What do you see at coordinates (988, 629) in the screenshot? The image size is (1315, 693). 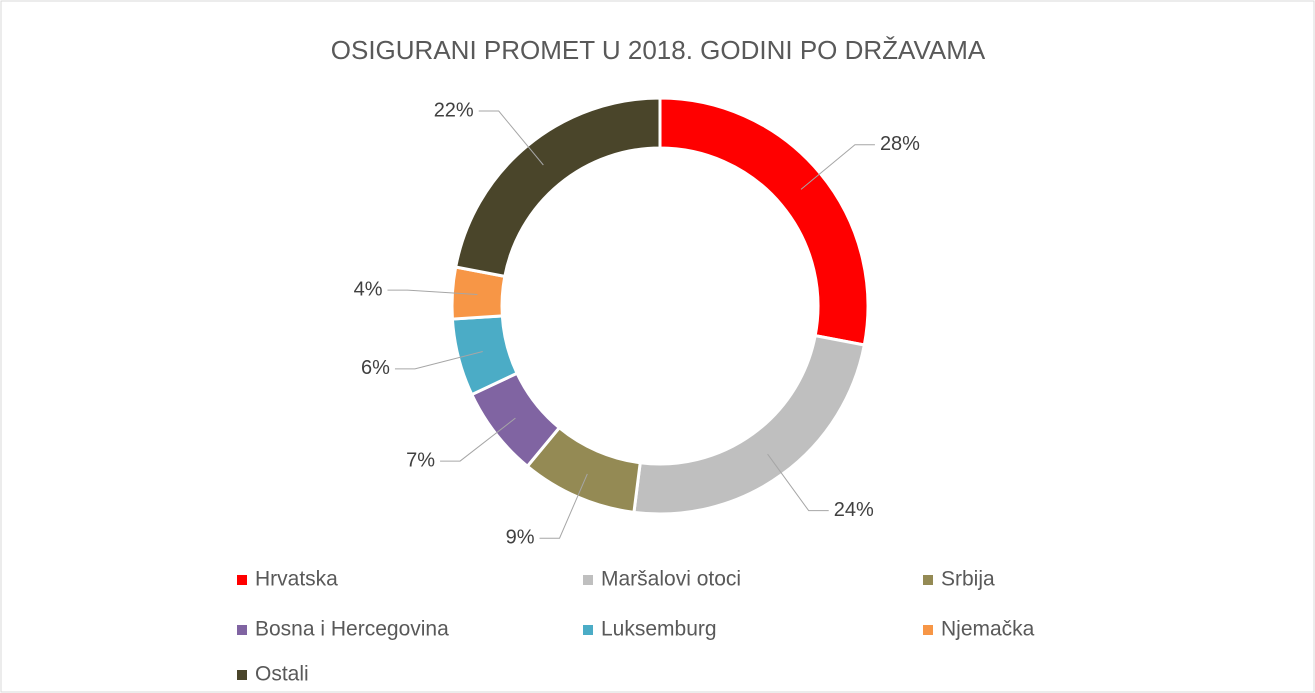 I see `legend-label: Njemačka` at bounding box center [988, 629].